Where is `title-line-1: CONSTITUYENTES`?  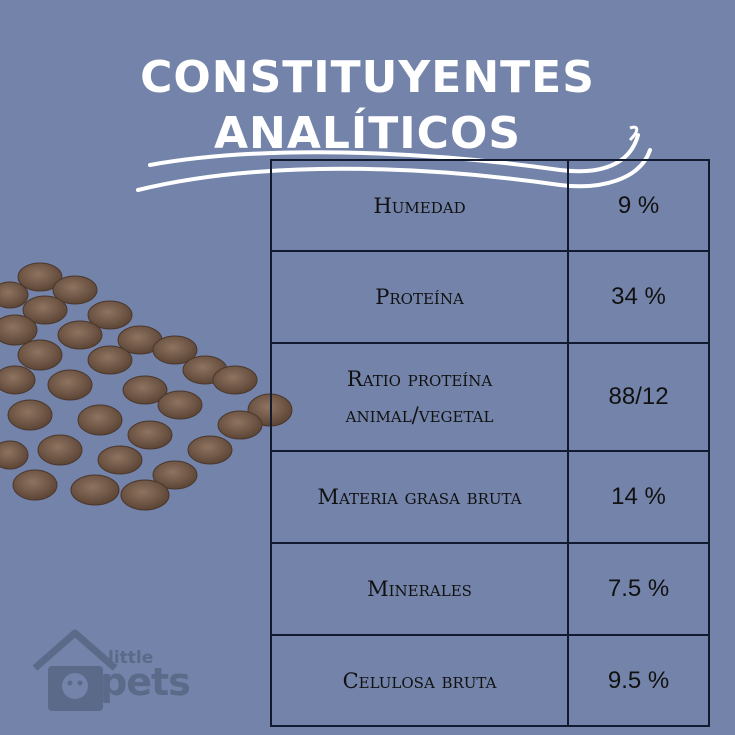
title-line-1: CONSTITUYENTES is located at coordinates (367, 77).